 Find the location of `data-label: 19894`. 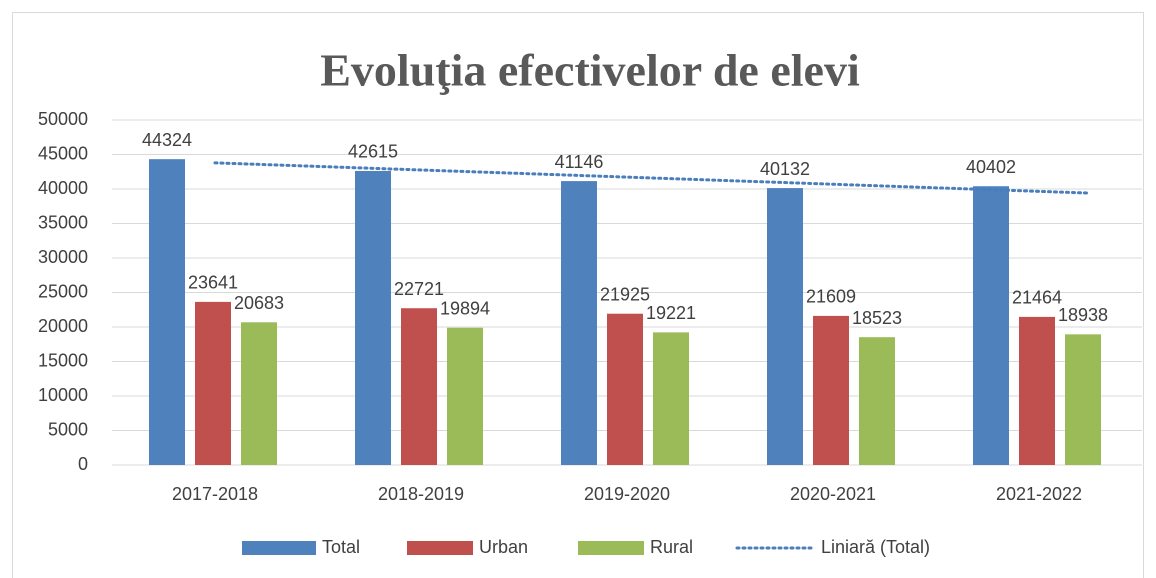

data-label: 19894 is located at coordinates (465, 308).